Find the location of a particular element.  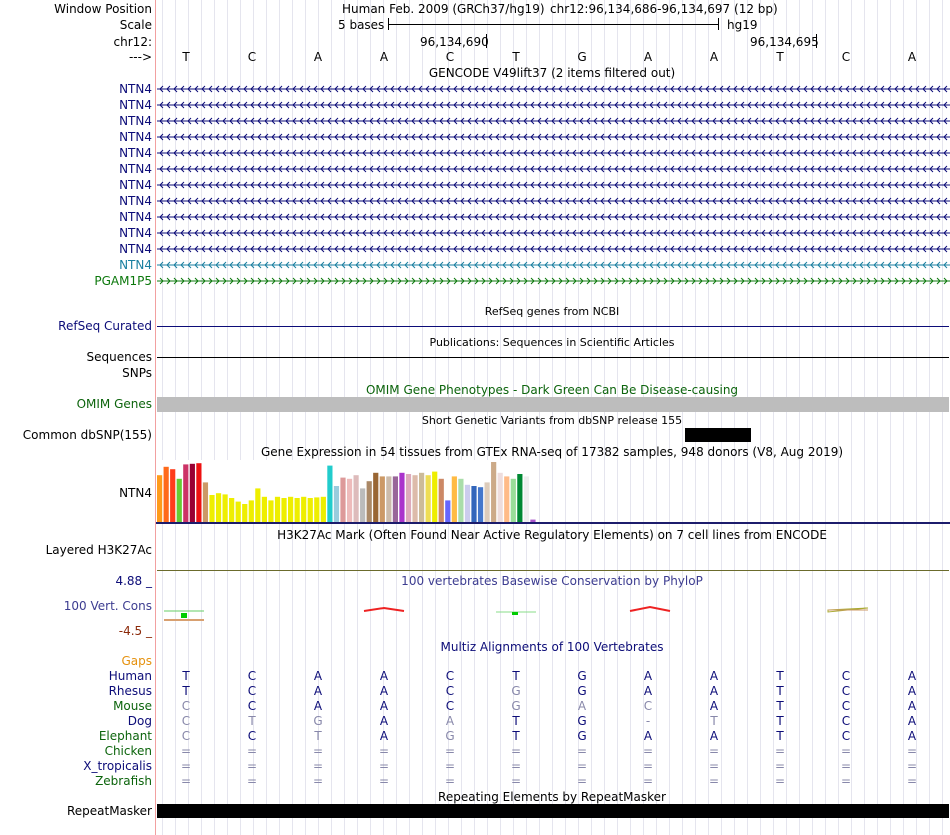

species-label: Mouse is located at coordinates (132, 706).